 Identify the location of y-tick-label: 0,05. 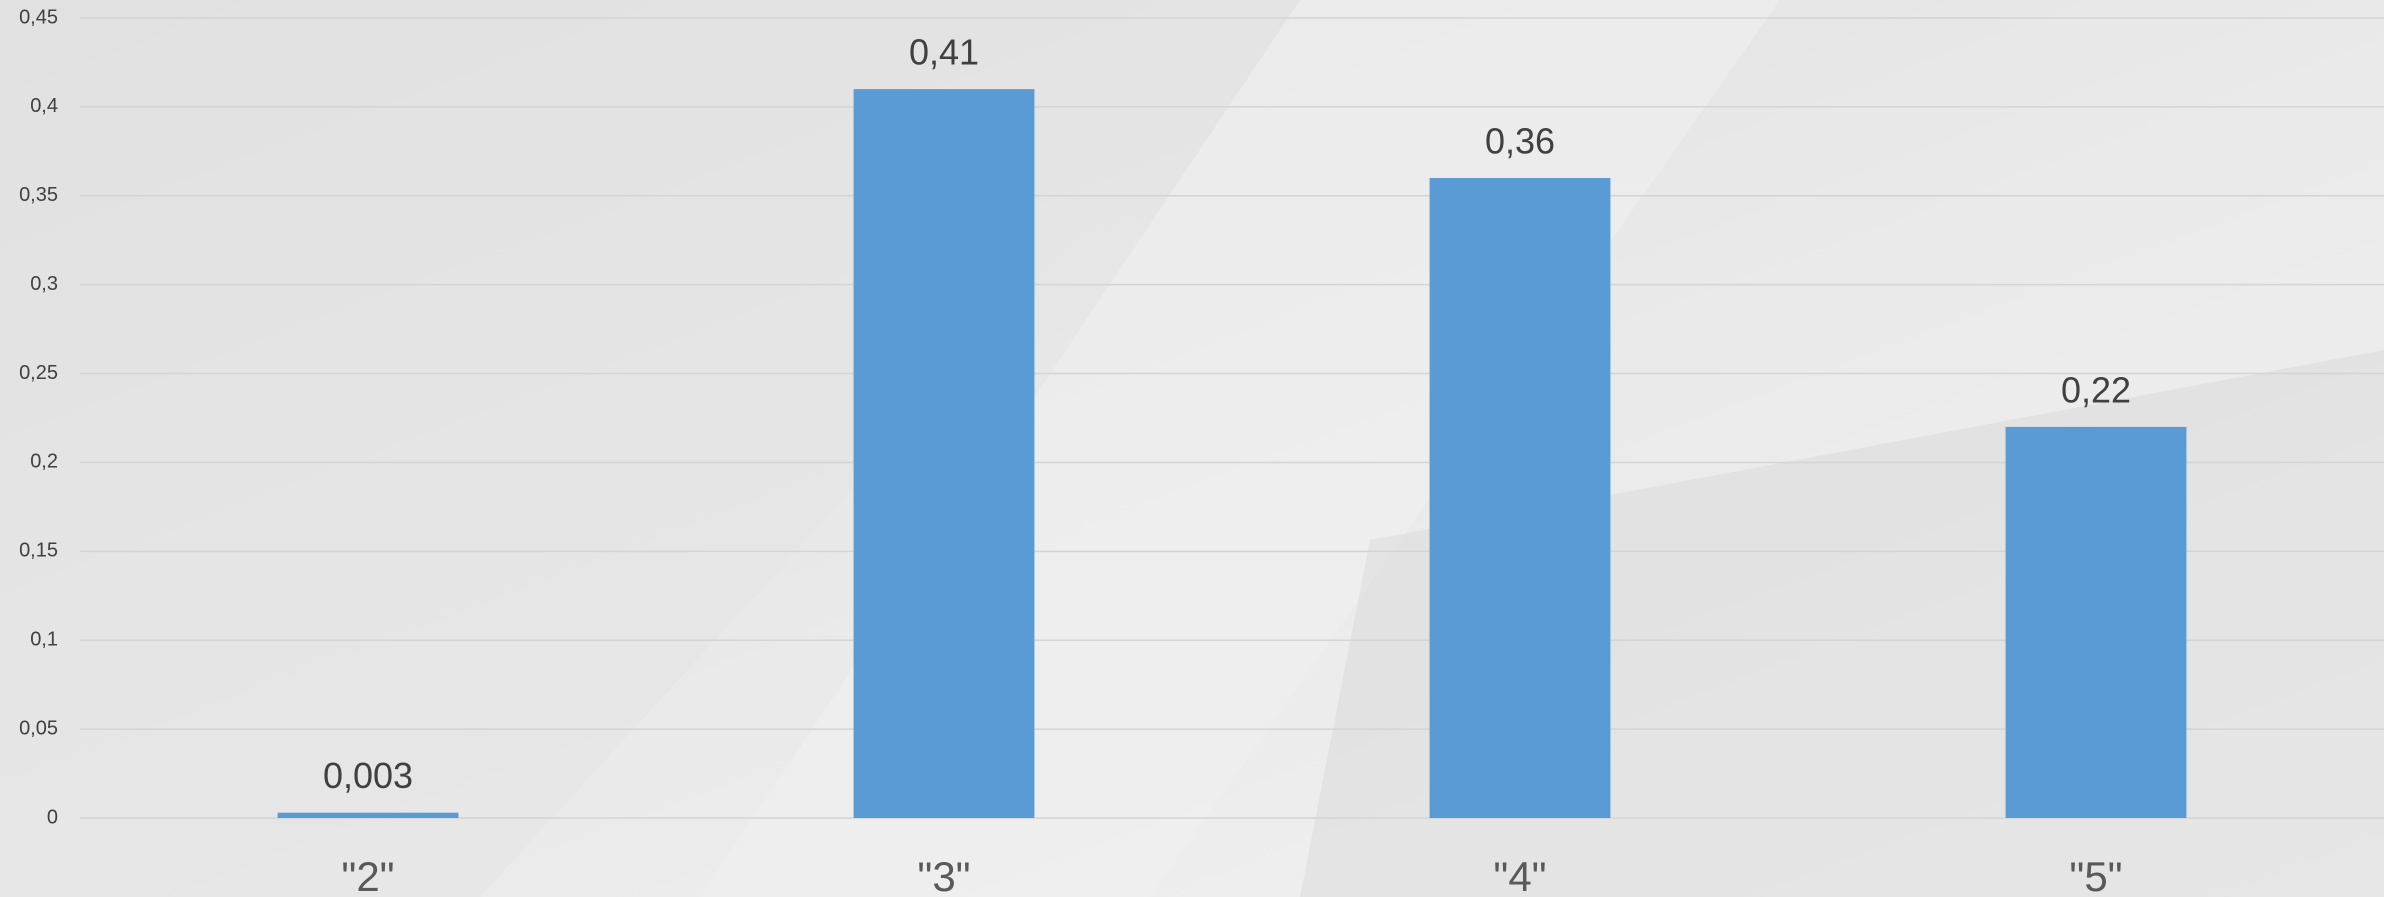
(38, 728).